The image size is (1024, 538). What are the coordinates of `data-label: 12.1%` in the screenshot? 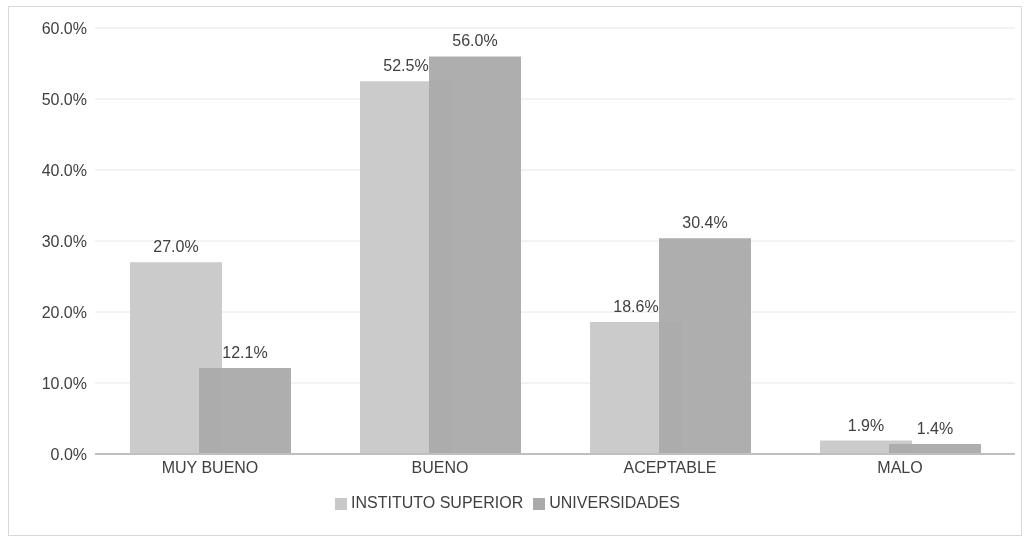 It's located at (245, 353).